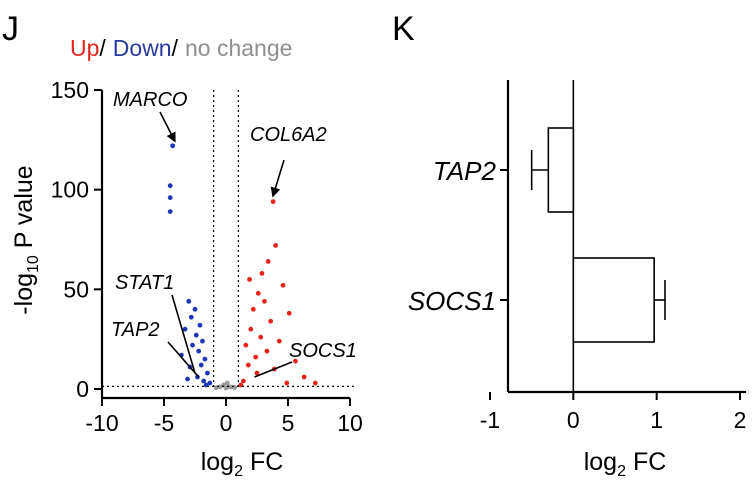 Image resolution: width=752 pixels, height=484 pixels. I want to click on bar-x-tick-label-0: -1, so click(490, 420).